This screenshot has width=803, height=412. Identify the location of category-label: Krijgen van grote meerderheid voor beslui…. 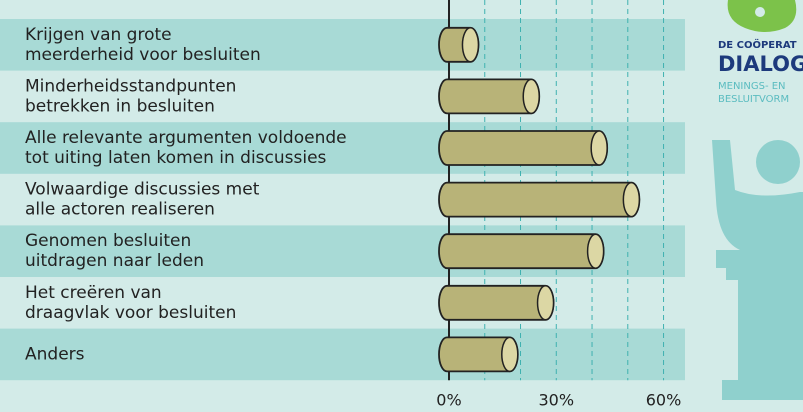
(143, 45).